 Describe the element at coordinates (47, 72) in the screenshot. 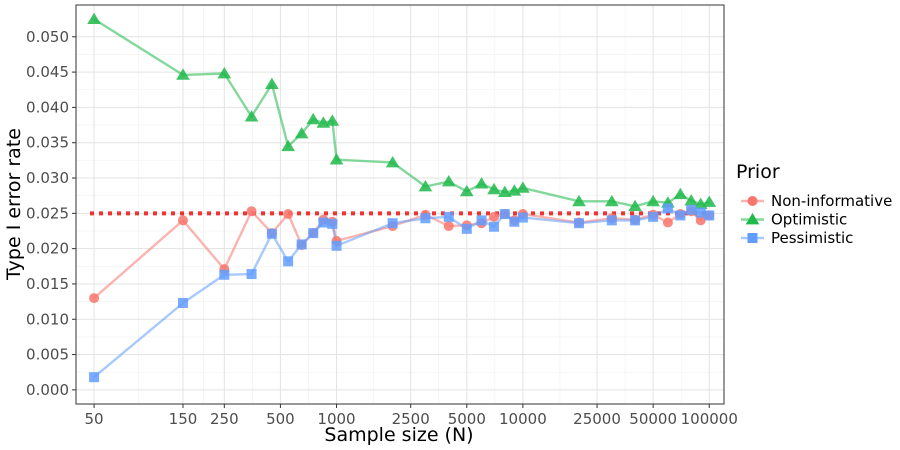

I see `y-tick-label: 0.045` at that location.